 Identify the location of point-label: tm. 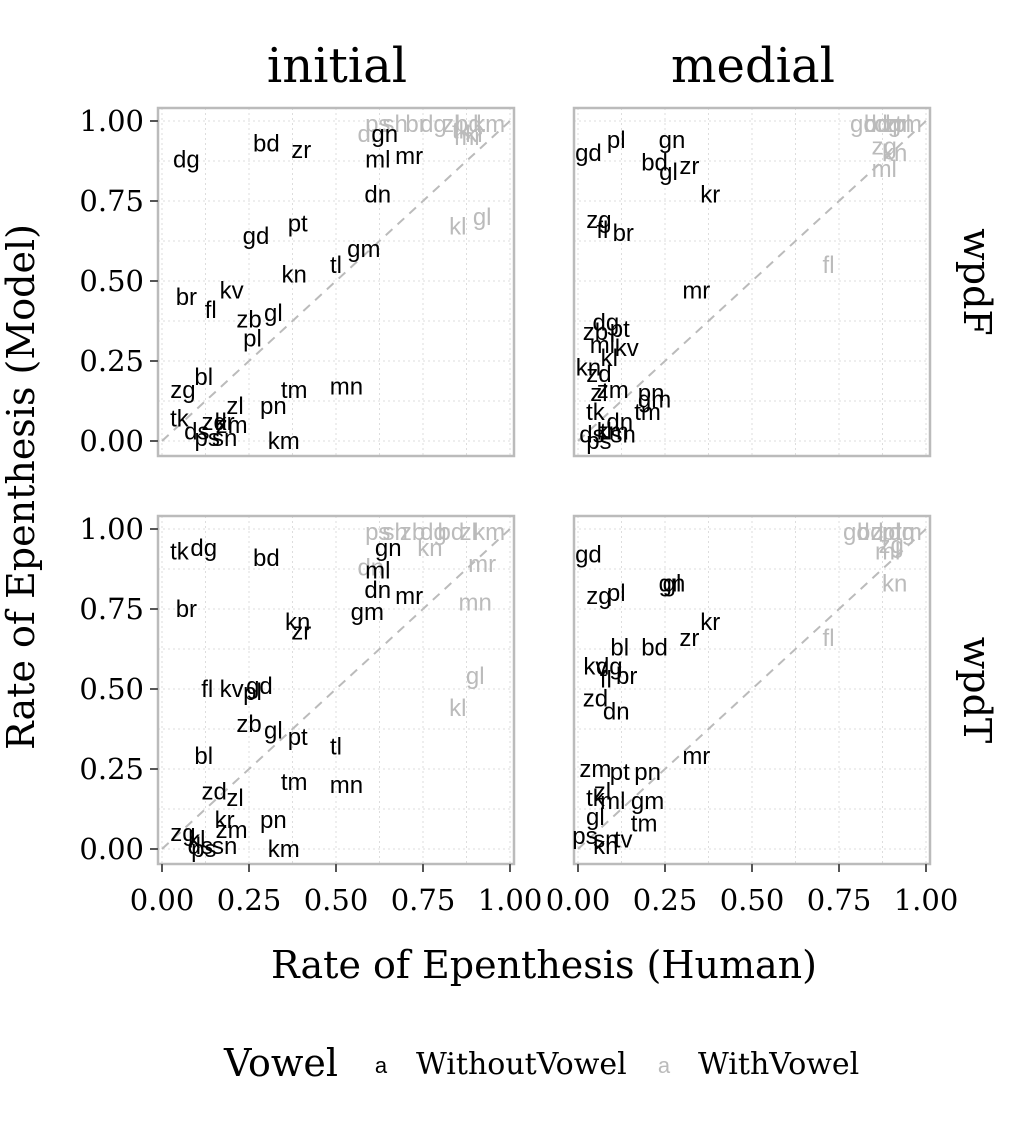
(908, 532).